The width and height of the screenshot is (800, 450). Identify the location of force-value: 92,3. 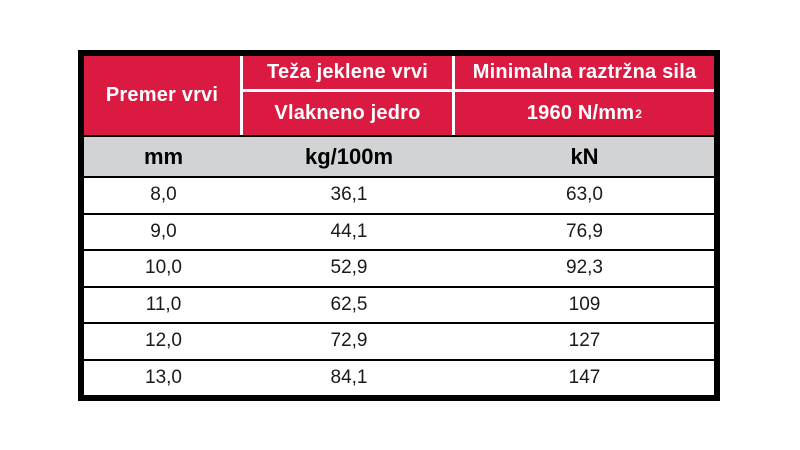
(584, 267).